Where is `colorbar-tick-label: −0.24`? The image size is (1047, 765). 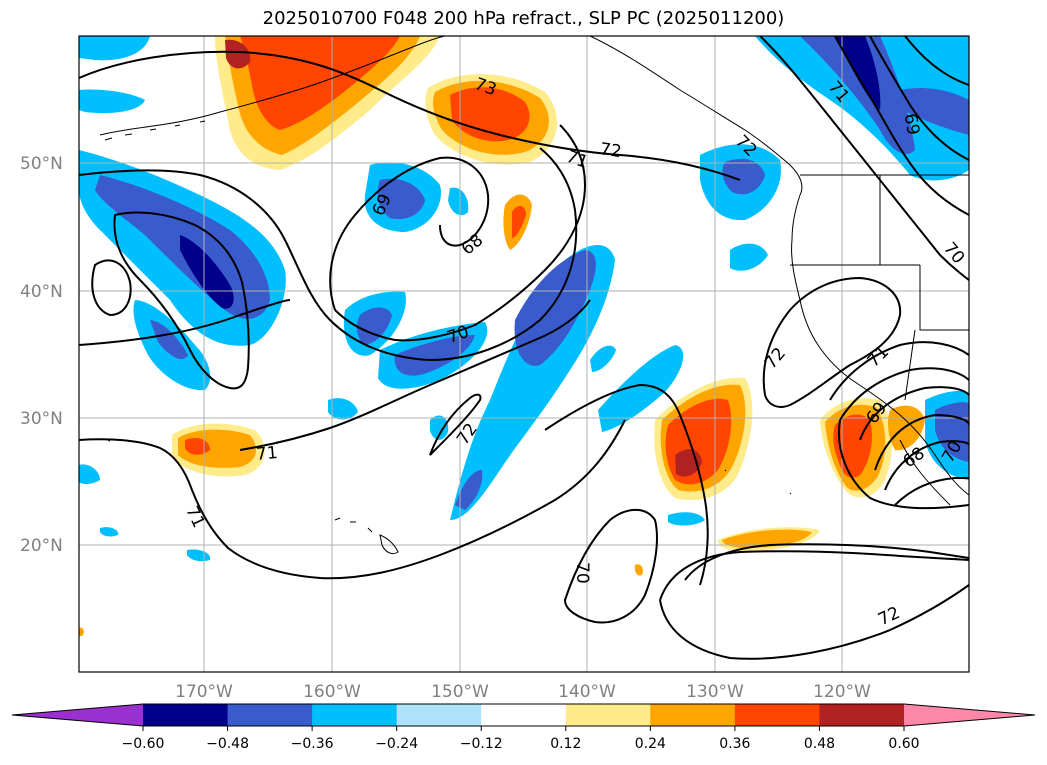 colorbar-tick-label: −0.24 is located at coordinates (396, 744).